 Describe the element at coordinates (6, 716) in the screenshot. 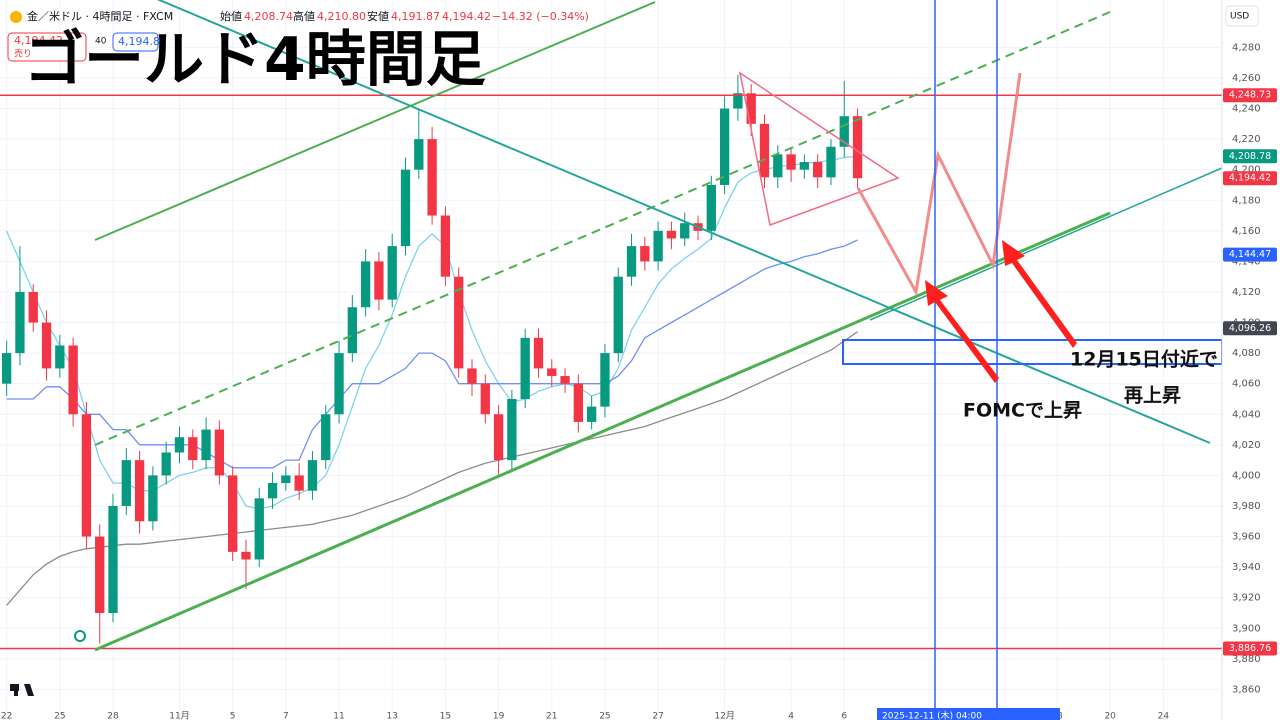

I see `x-tick-label: 22` at that location.